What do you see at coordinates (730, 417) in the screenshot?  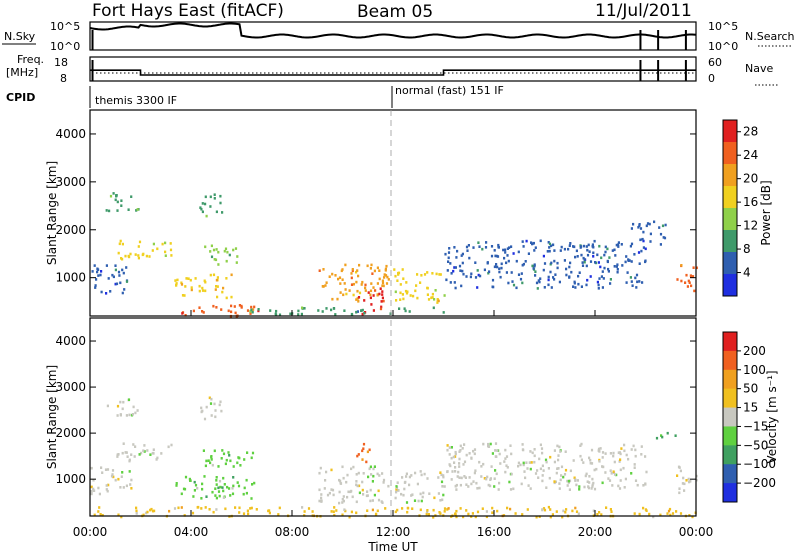 I see `velocity-colorbar-band` at bounding box center [730, 417].